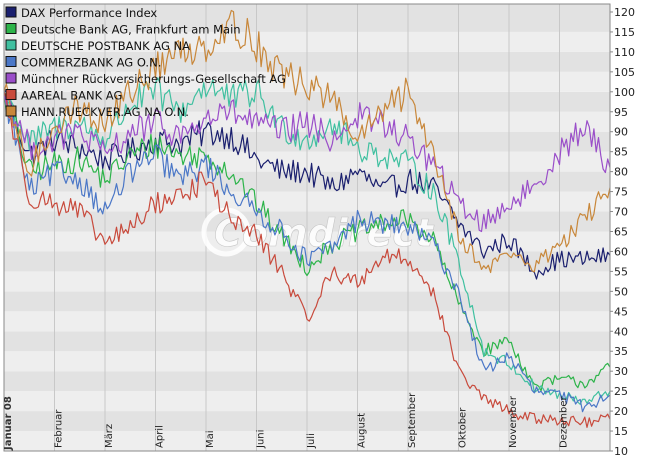  What do you see at coordinates (71, 96) in the screenshot?
I see `legend-label: AAREAL BANK AG` at bounding box center [71, 96].